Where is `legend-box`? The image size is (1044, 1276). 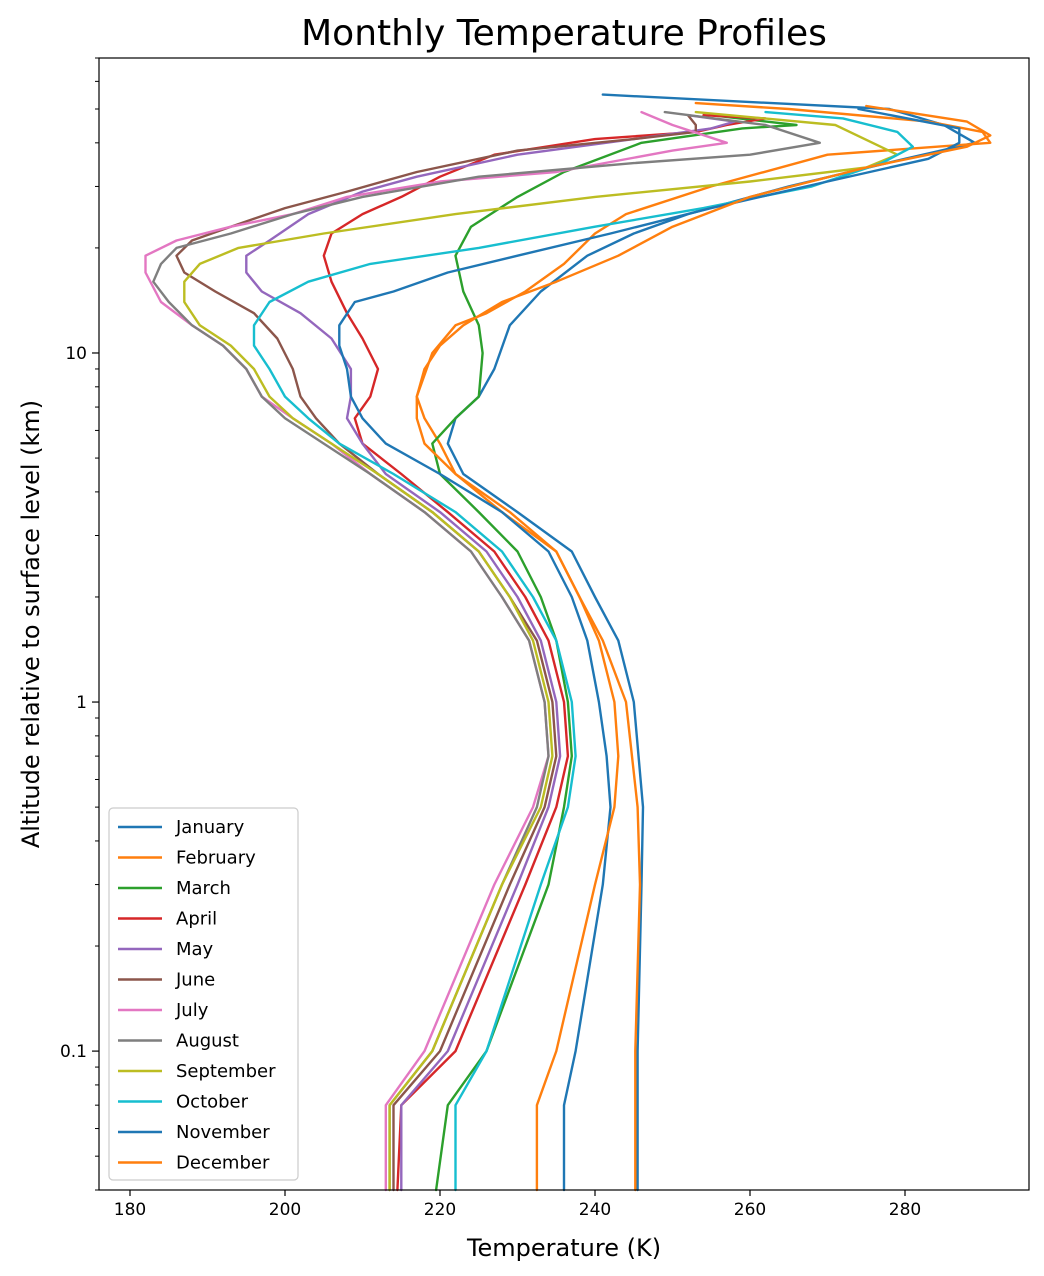 legend-box is located at coordinates (203, 994).